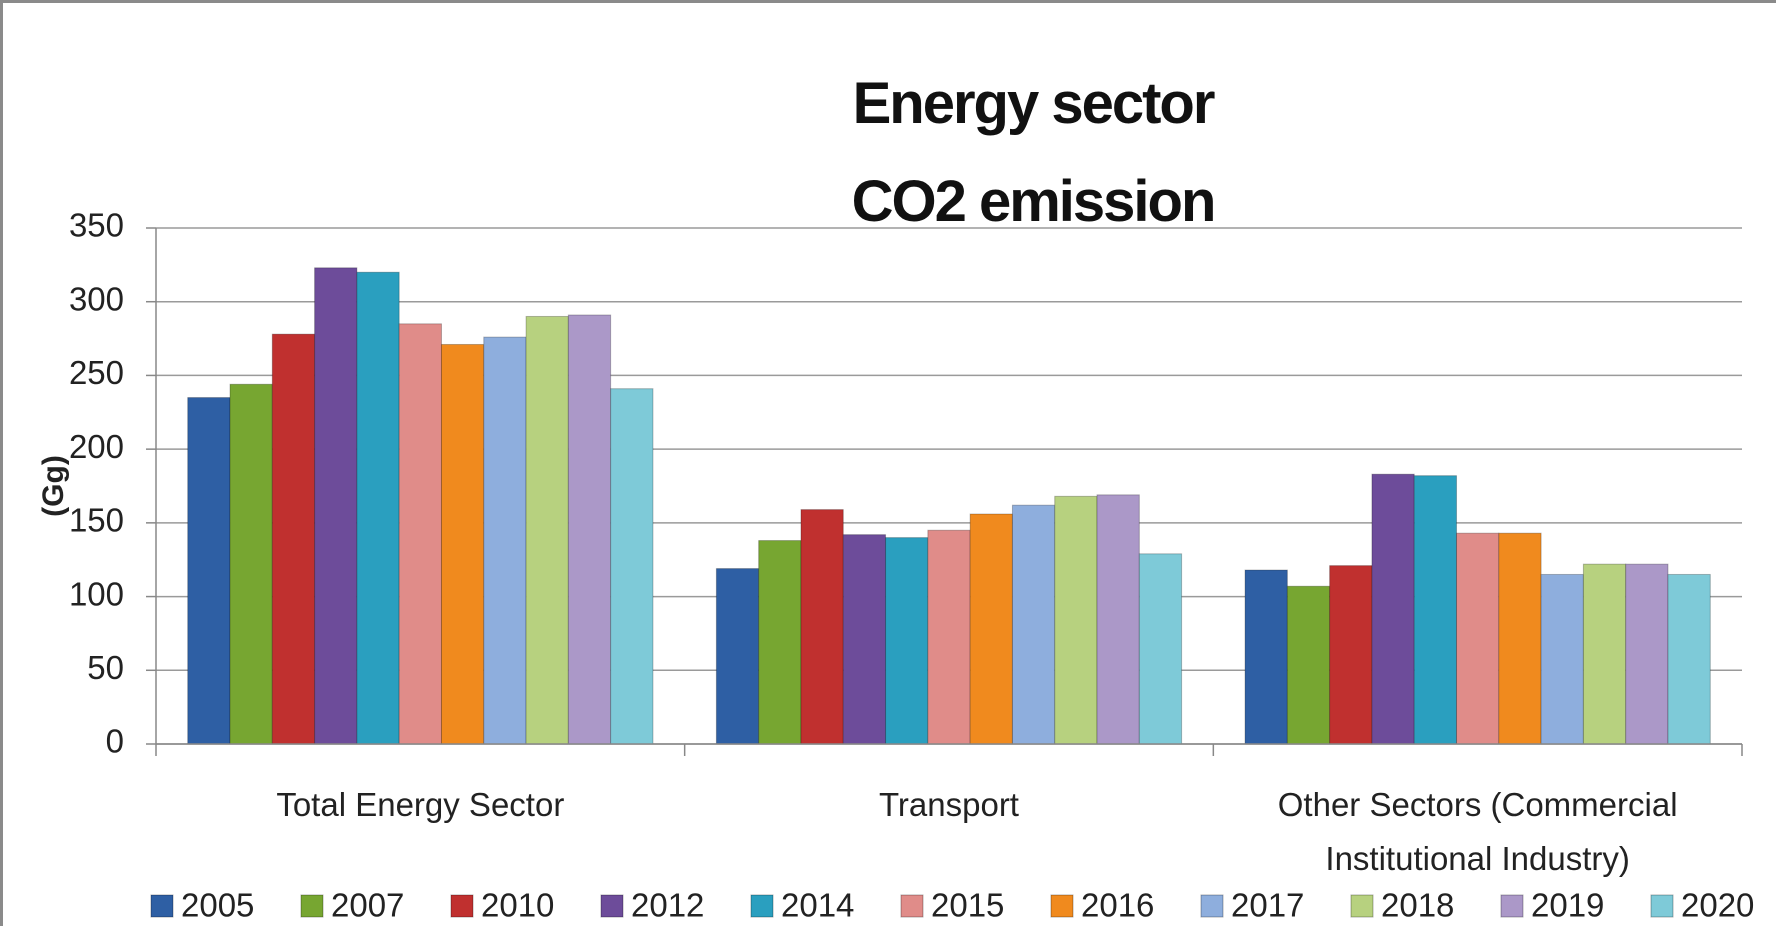 The height and width of the screenshot is (926, 1776). Describe the element at coordinates (1267, 905) in the screenshot. I see `legend-label: 2017` at that location.